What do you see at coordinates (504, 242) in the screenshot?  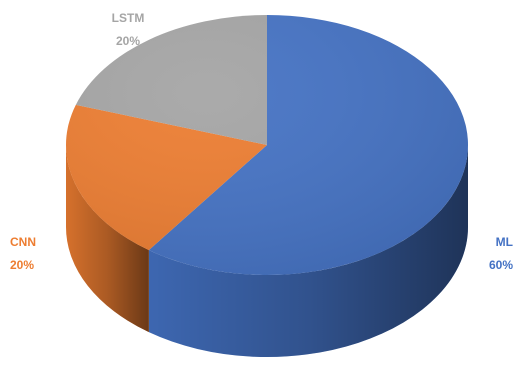 I see `data-label-ml-category: ML` at bounding box center [504, 242].